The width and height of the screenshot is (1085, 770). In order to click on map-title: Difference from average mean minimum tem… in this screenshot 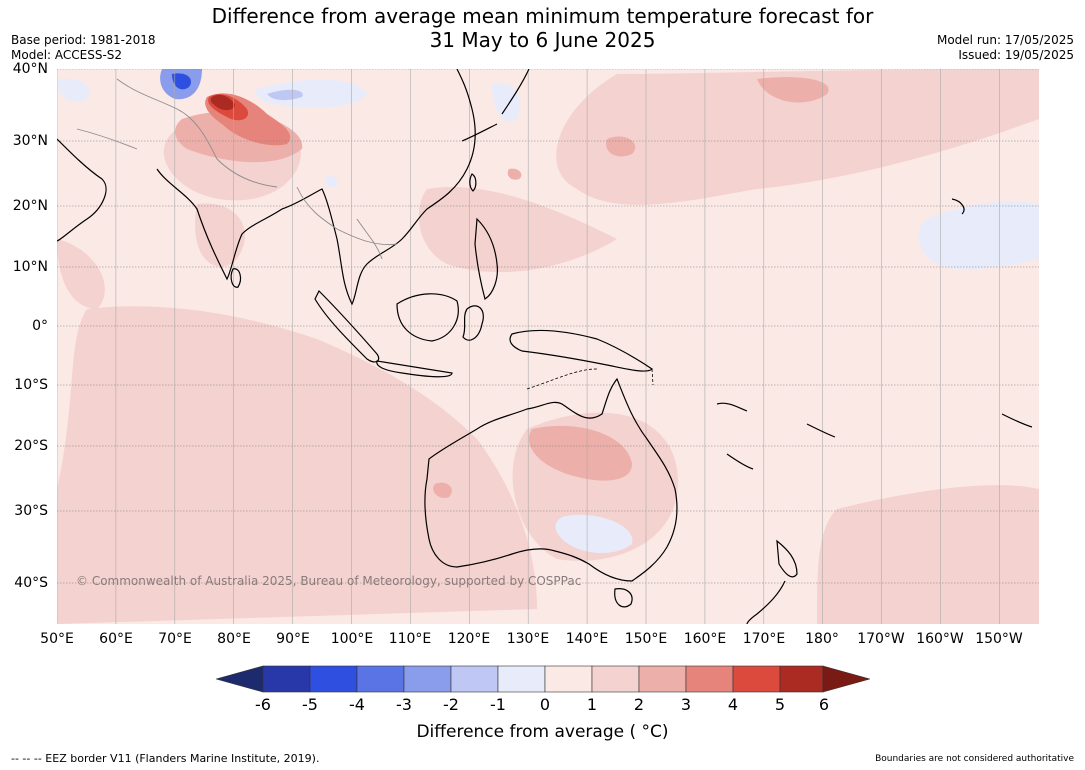, I will do `click(542, 28)`.